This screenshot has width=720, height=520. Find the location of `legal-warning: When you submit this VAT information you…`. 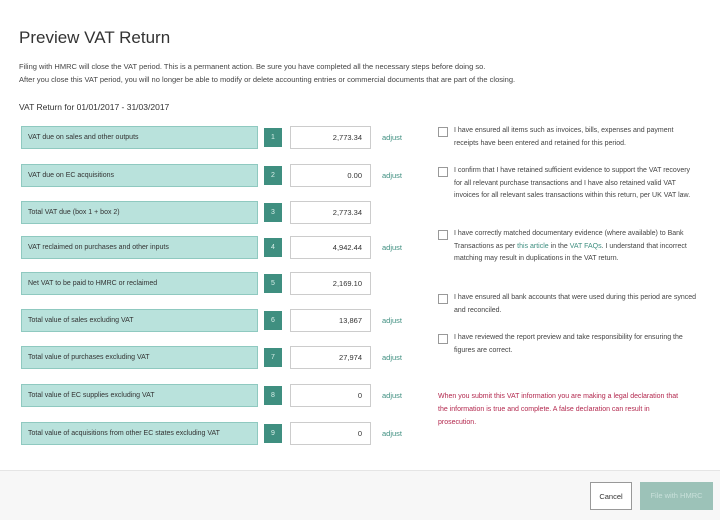

legal-warning: When you submit this VAT information you… is located at coordinates (558, 409).